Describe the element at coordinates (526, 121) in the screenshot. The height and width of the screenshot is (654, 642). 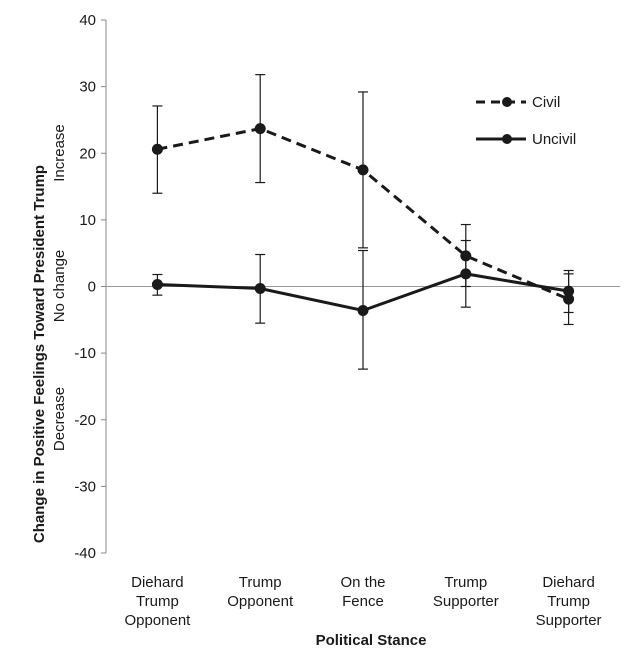
I see `legend: Civil Uncivil` at that location.